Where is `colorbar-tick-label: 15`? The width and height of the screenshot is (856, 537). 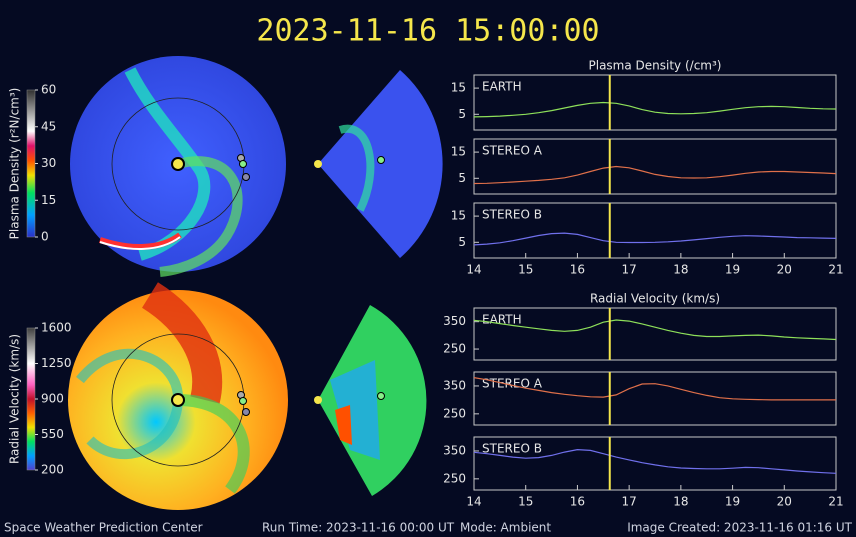 colorbar-tick-label: 15 is located at coordinates (48, 200).